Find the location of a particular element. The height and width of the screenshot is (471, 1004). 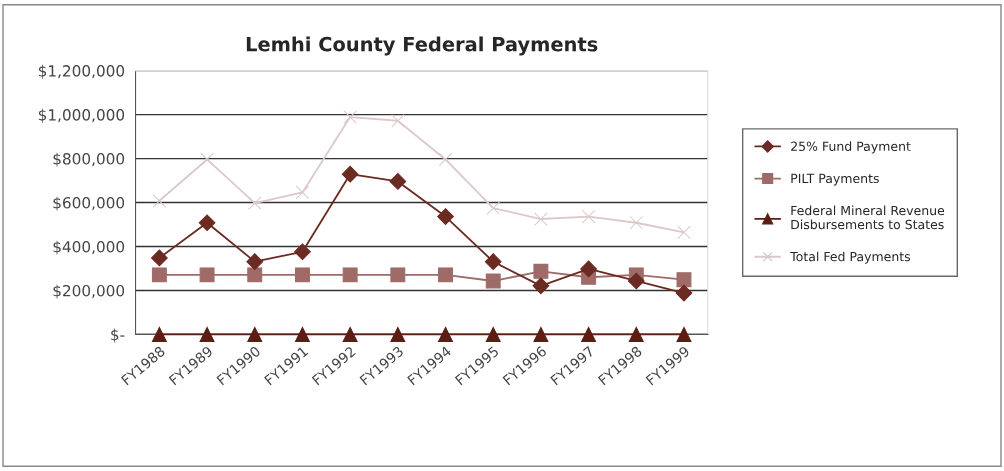

y-tick-label: $400,000 is located at coordinates (89, 247).